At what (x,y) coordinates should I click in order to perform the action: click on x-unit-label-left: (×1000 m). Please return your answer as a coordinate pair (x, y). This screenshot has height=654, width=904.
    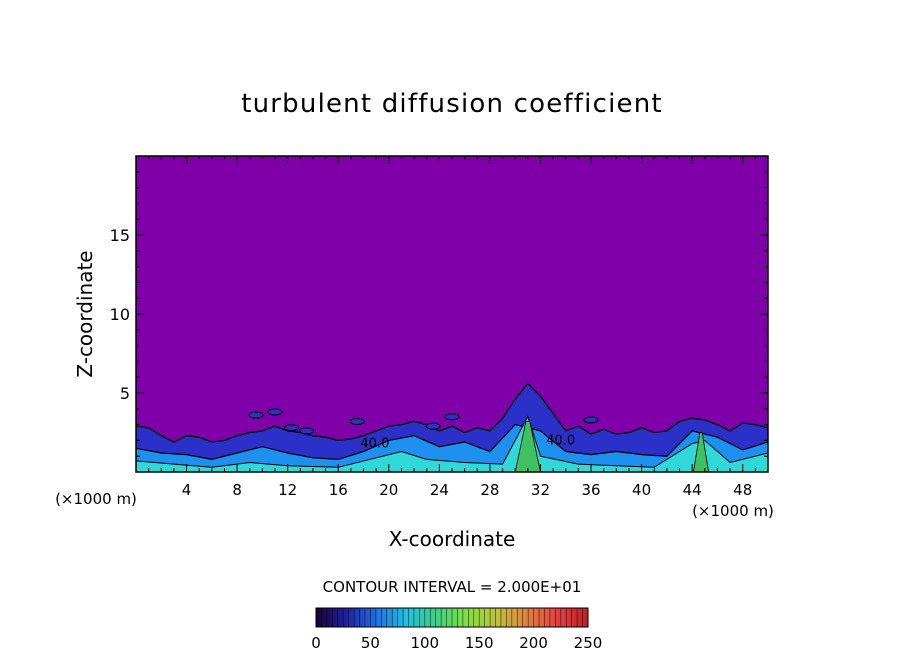
    Looking at the image, I should click on (96, 499).